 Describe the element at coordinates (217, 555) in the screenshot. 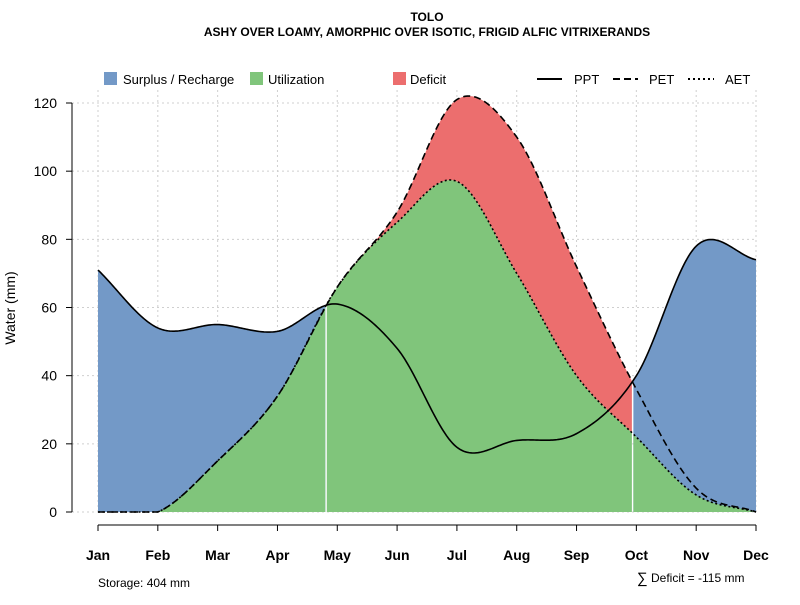

I see `x-tick-label: Mar` at that location.